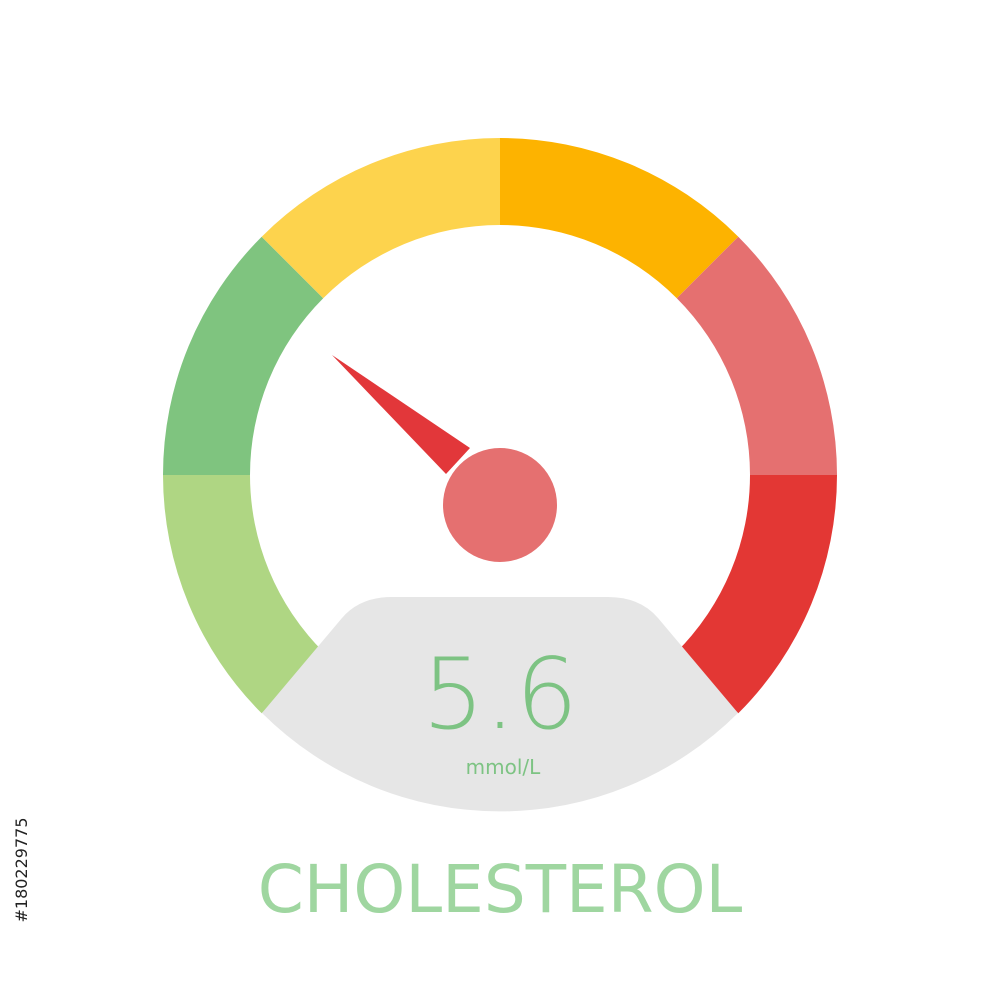 The height and width of the screenshot is (1000, 1000). I want to click on image-id: #180229775, so click(21, 869).